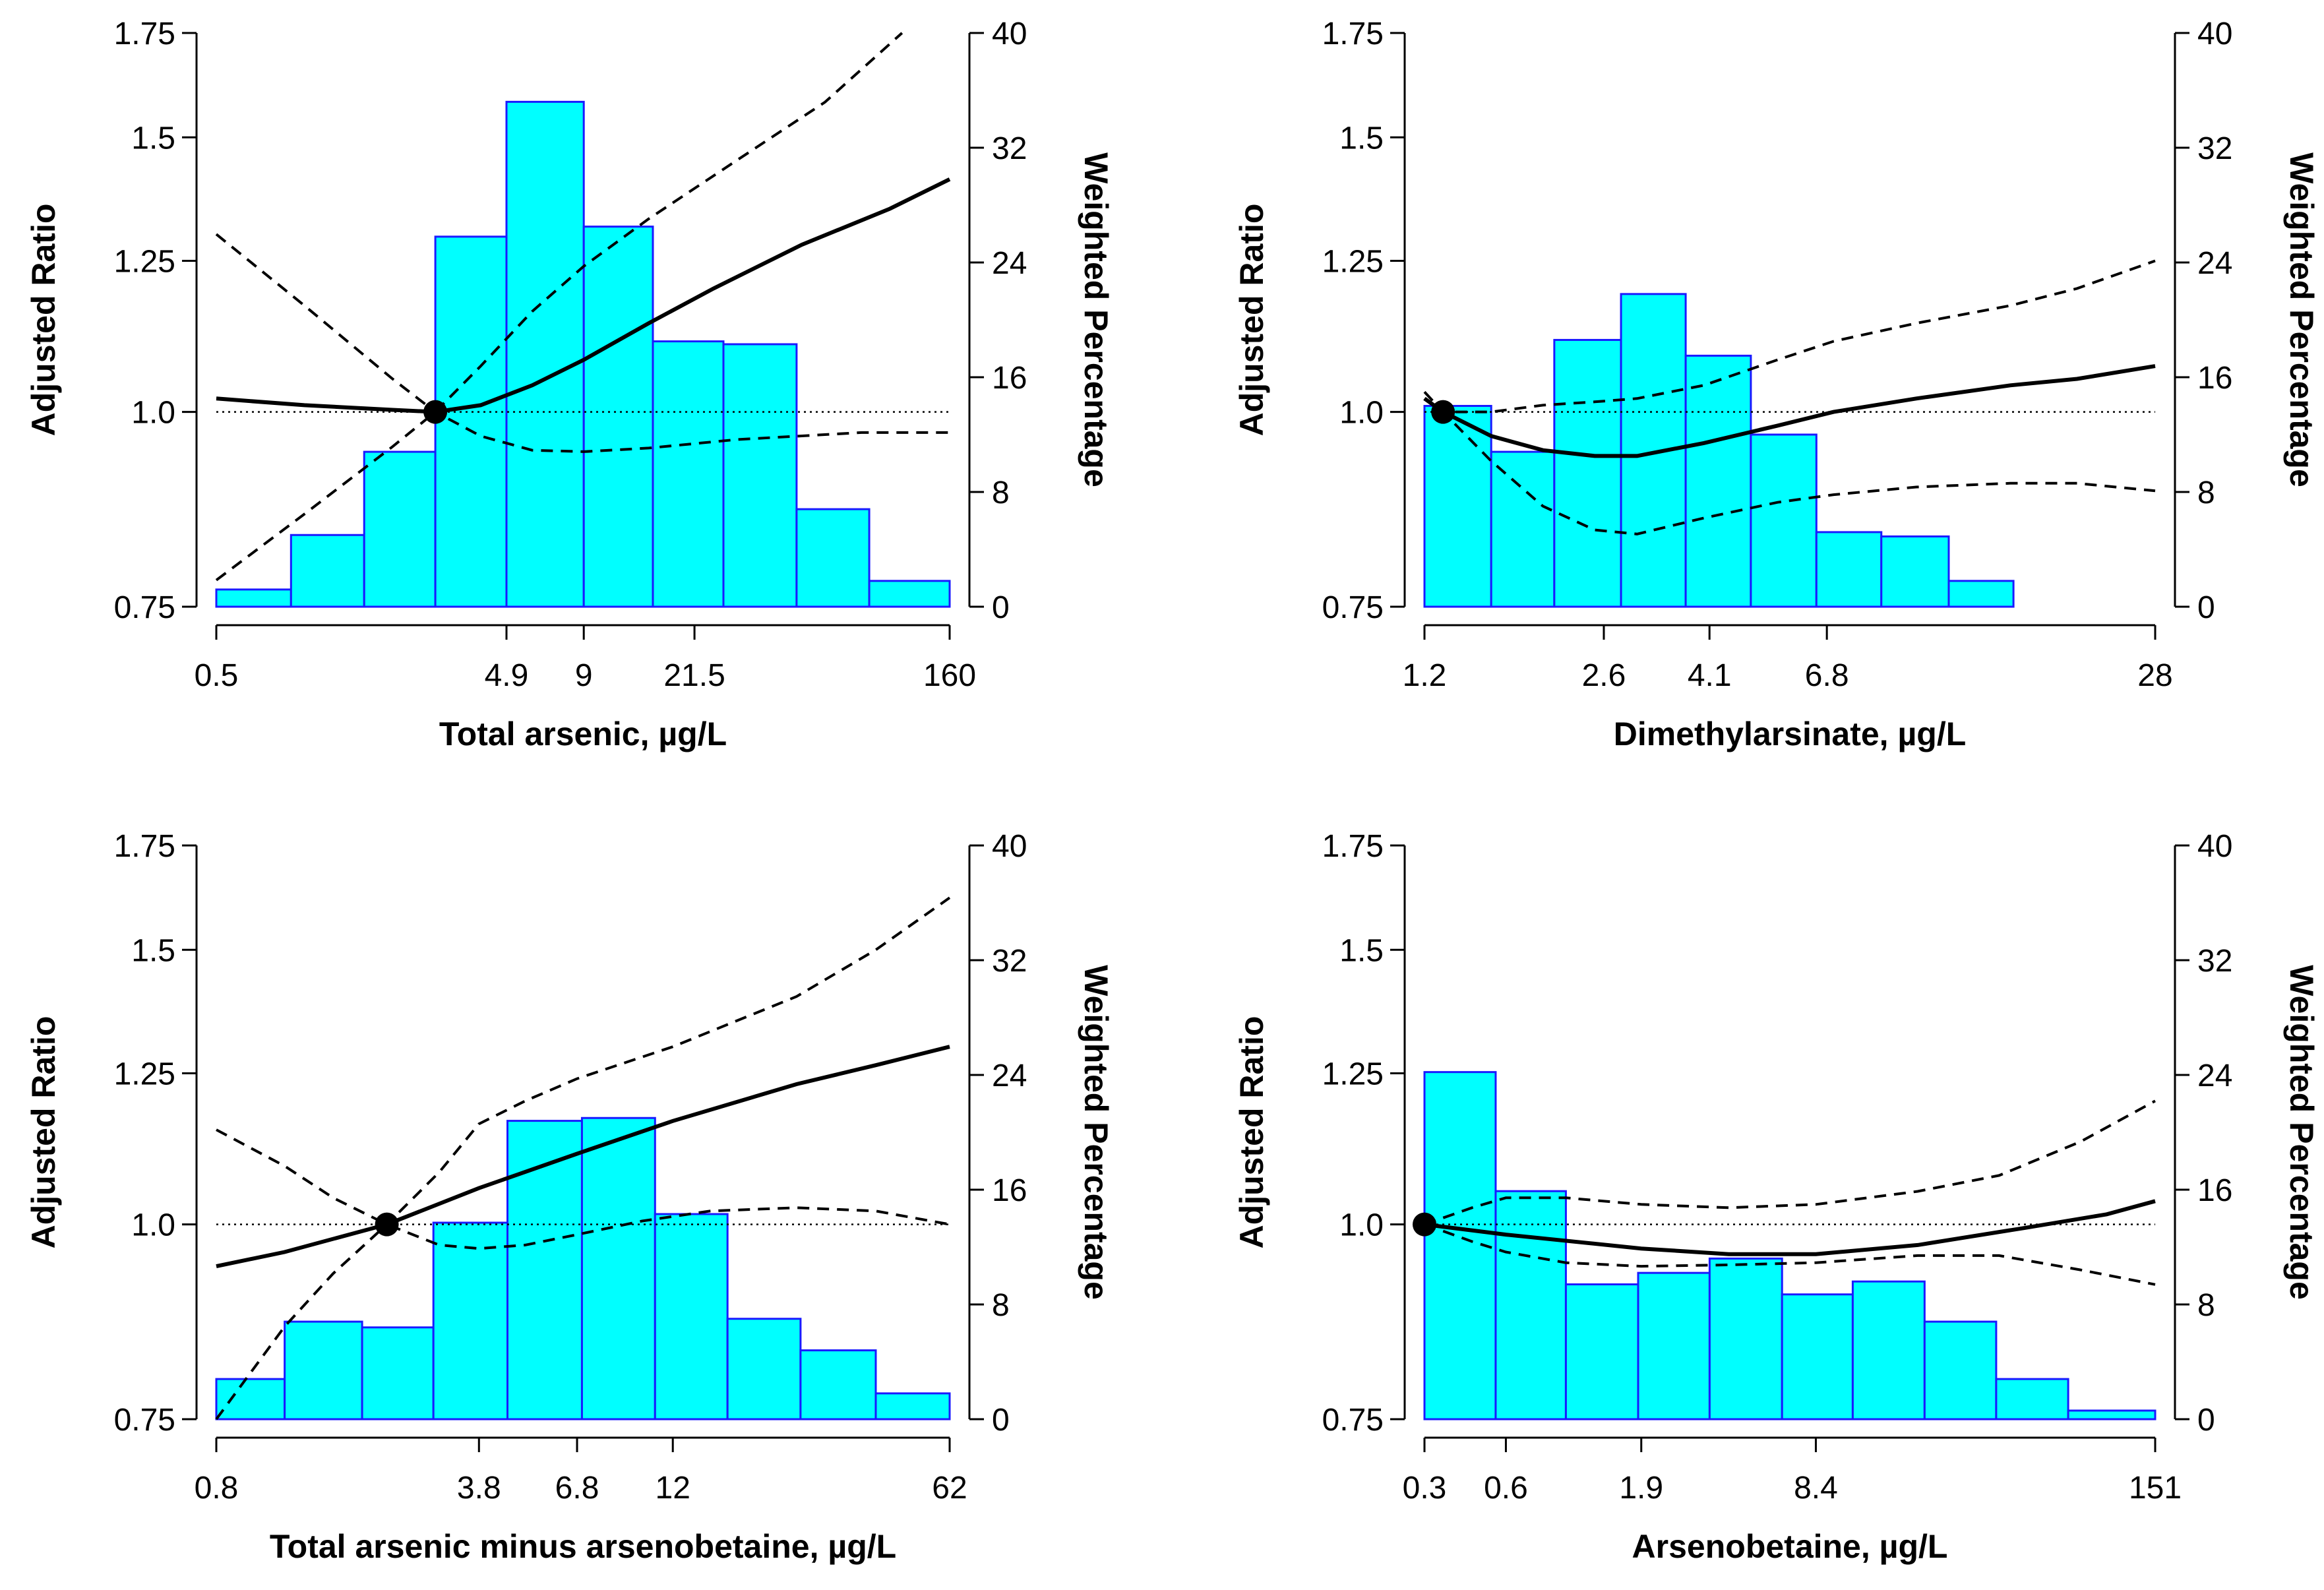  Describe the element at coordinates (949, 675) in the screenshot. I see `x-tick-label: 160` at that location.